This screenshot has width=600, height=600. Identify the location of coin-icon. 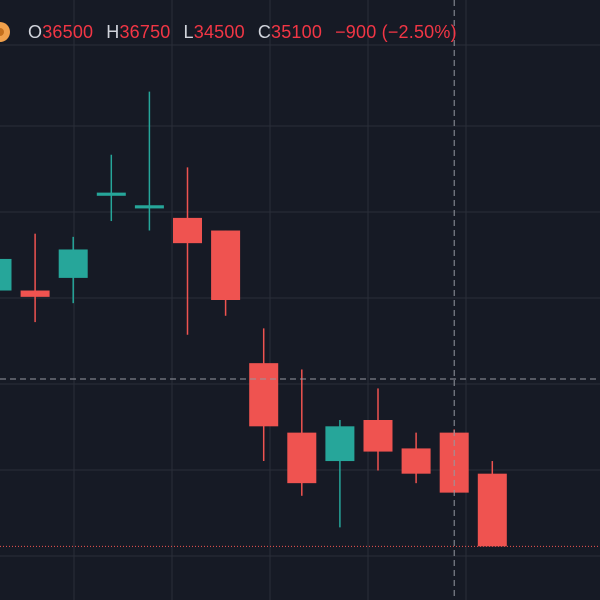
(5, 32).